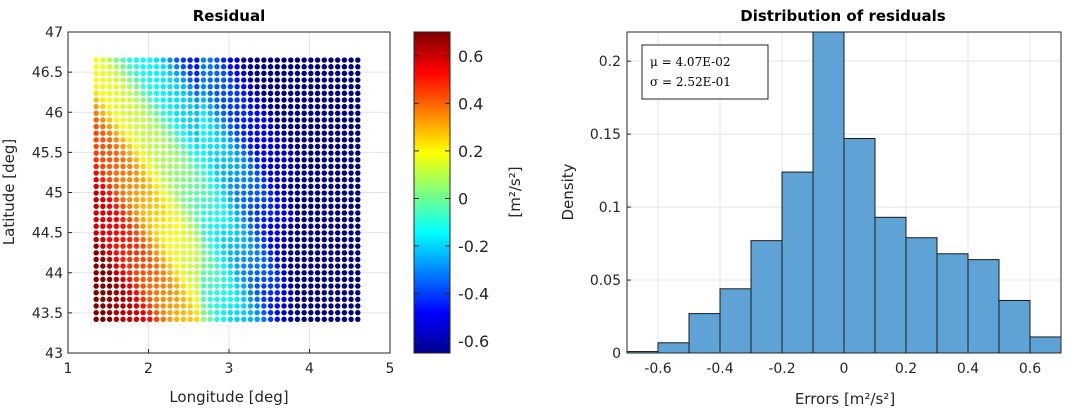  Describe the element at coordinates (515, 191) in the screenshot. I see `colorbar-label: [m²/s²]` at that location.